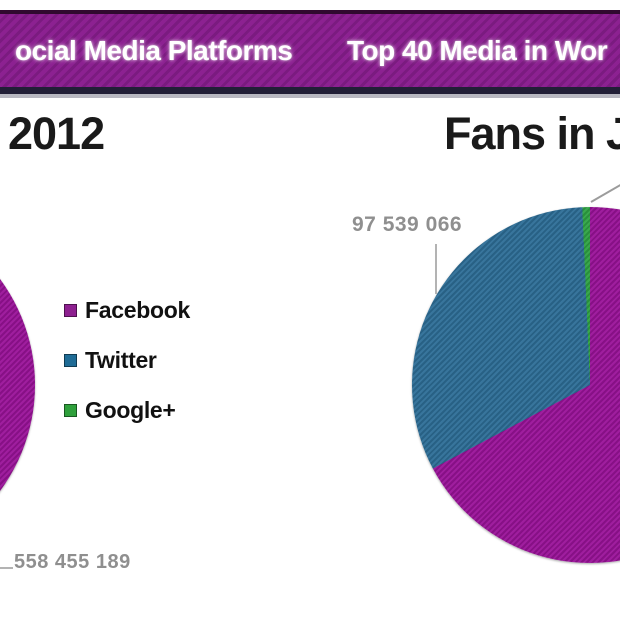  I want to click on banner-title-left: ocial Media Platforms, so click(154, 50).